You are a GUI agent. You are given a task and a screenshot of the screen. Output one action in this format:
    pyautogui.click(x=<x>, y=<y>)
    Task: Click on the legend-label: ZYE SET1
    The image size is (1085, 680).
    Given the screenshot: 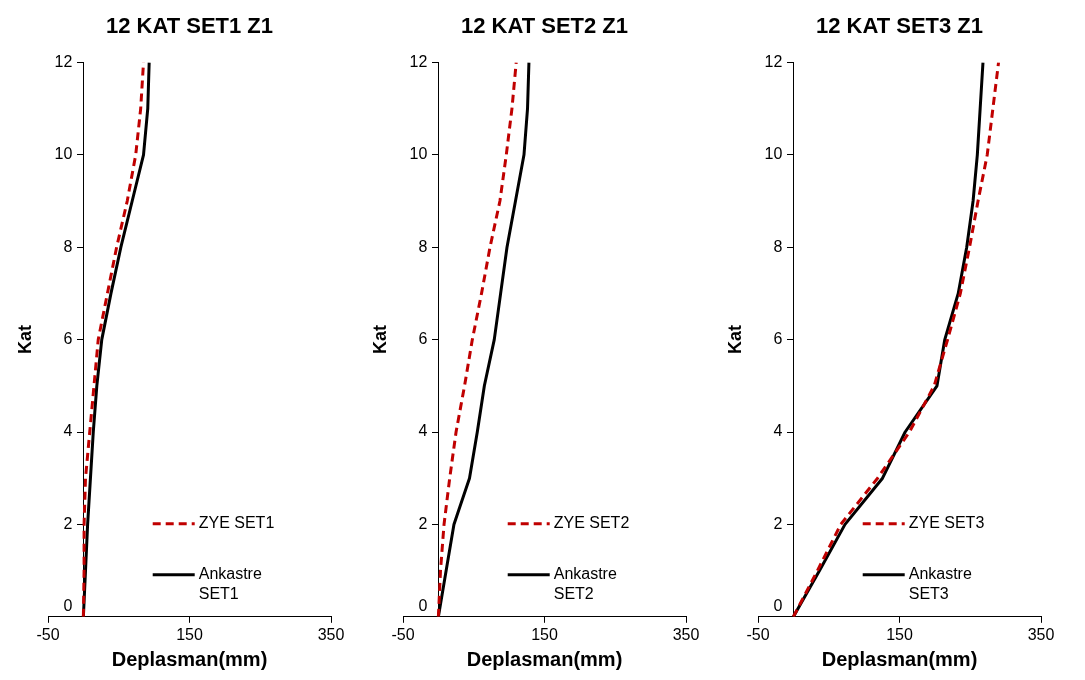 What is the action you would take?
    pyautogui.click(x=236, y=523)
    